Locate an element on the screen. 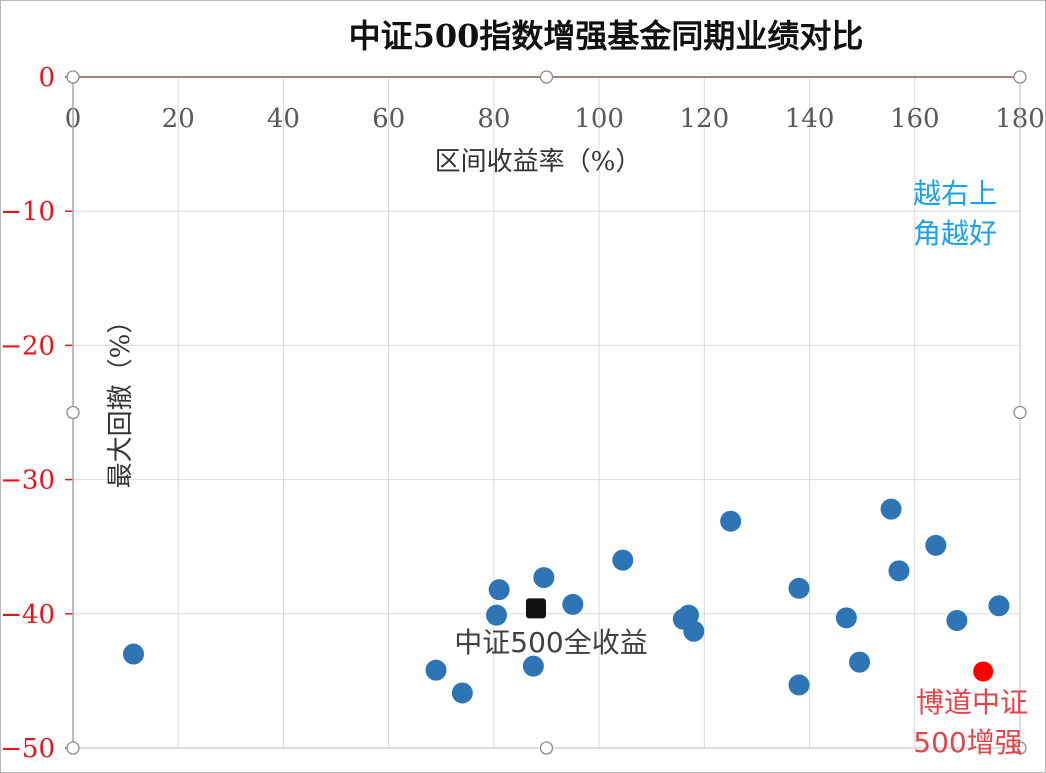 The height and width of the screenshot is (773, 1046). y-tick-label: 0 is located at coordinates (46, 78).